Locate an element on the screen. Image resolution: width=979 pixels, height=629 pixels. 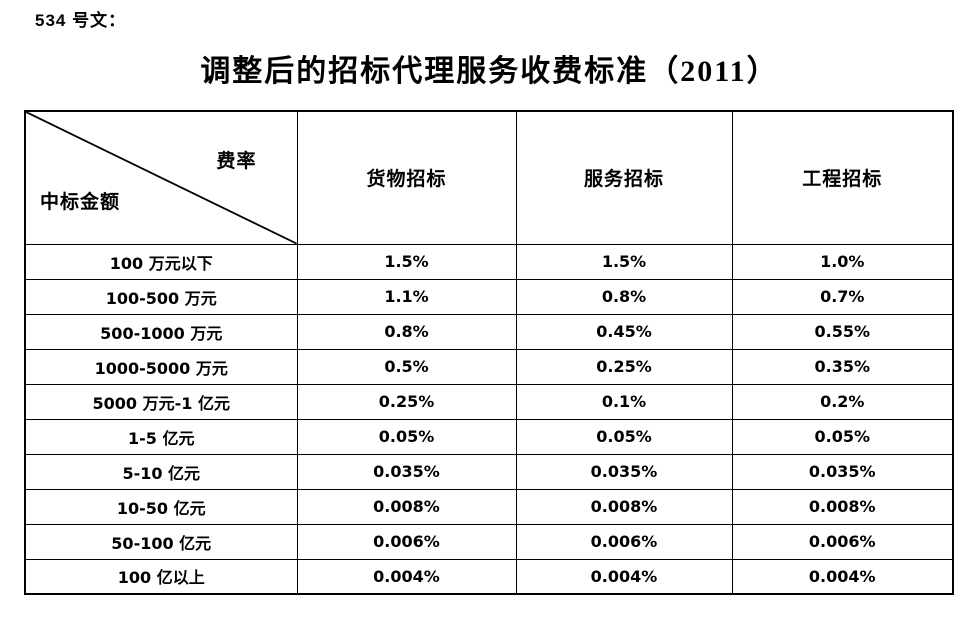
corner-cell: 费率 中标金额 is located at coordinates (161, 177).